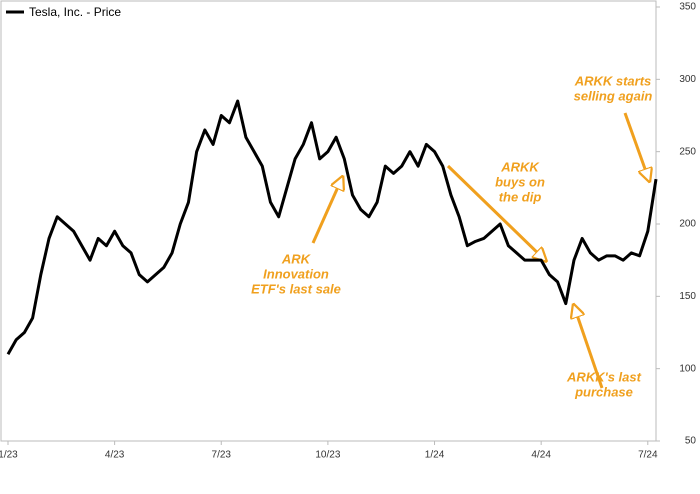 The image size is (700, 494). I want to click on y-tick-label: 200, so click(687, 224).